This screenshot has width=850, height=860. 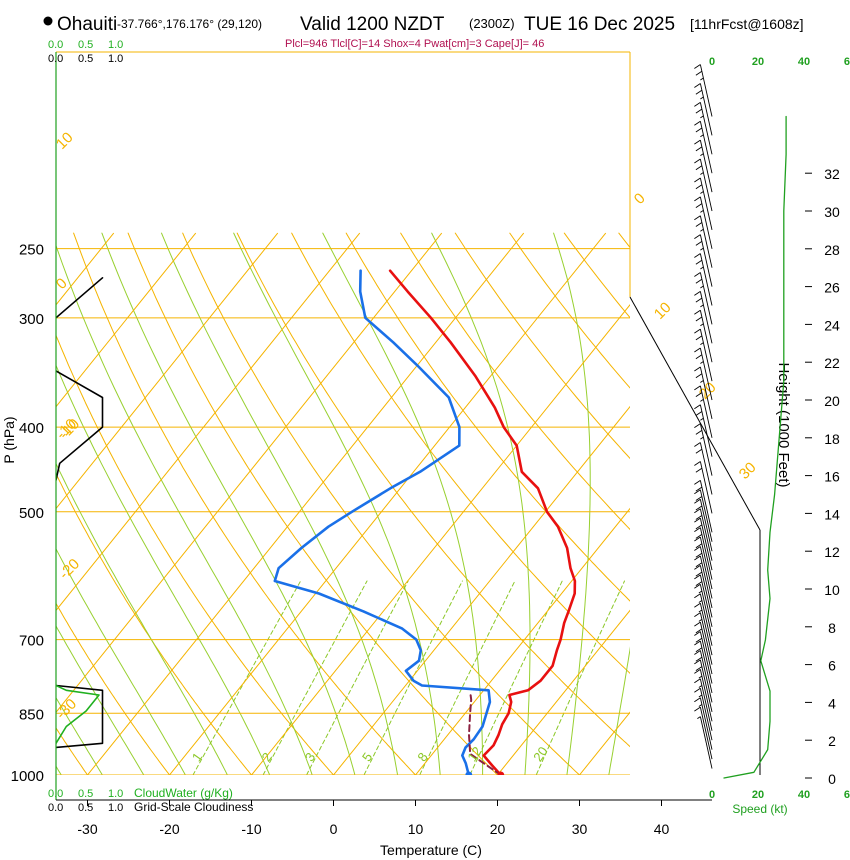 What do you see at coordinates (251, 829) in the screenshot?
I see `x-tick-label: -10` at bounding box center [251, 829].